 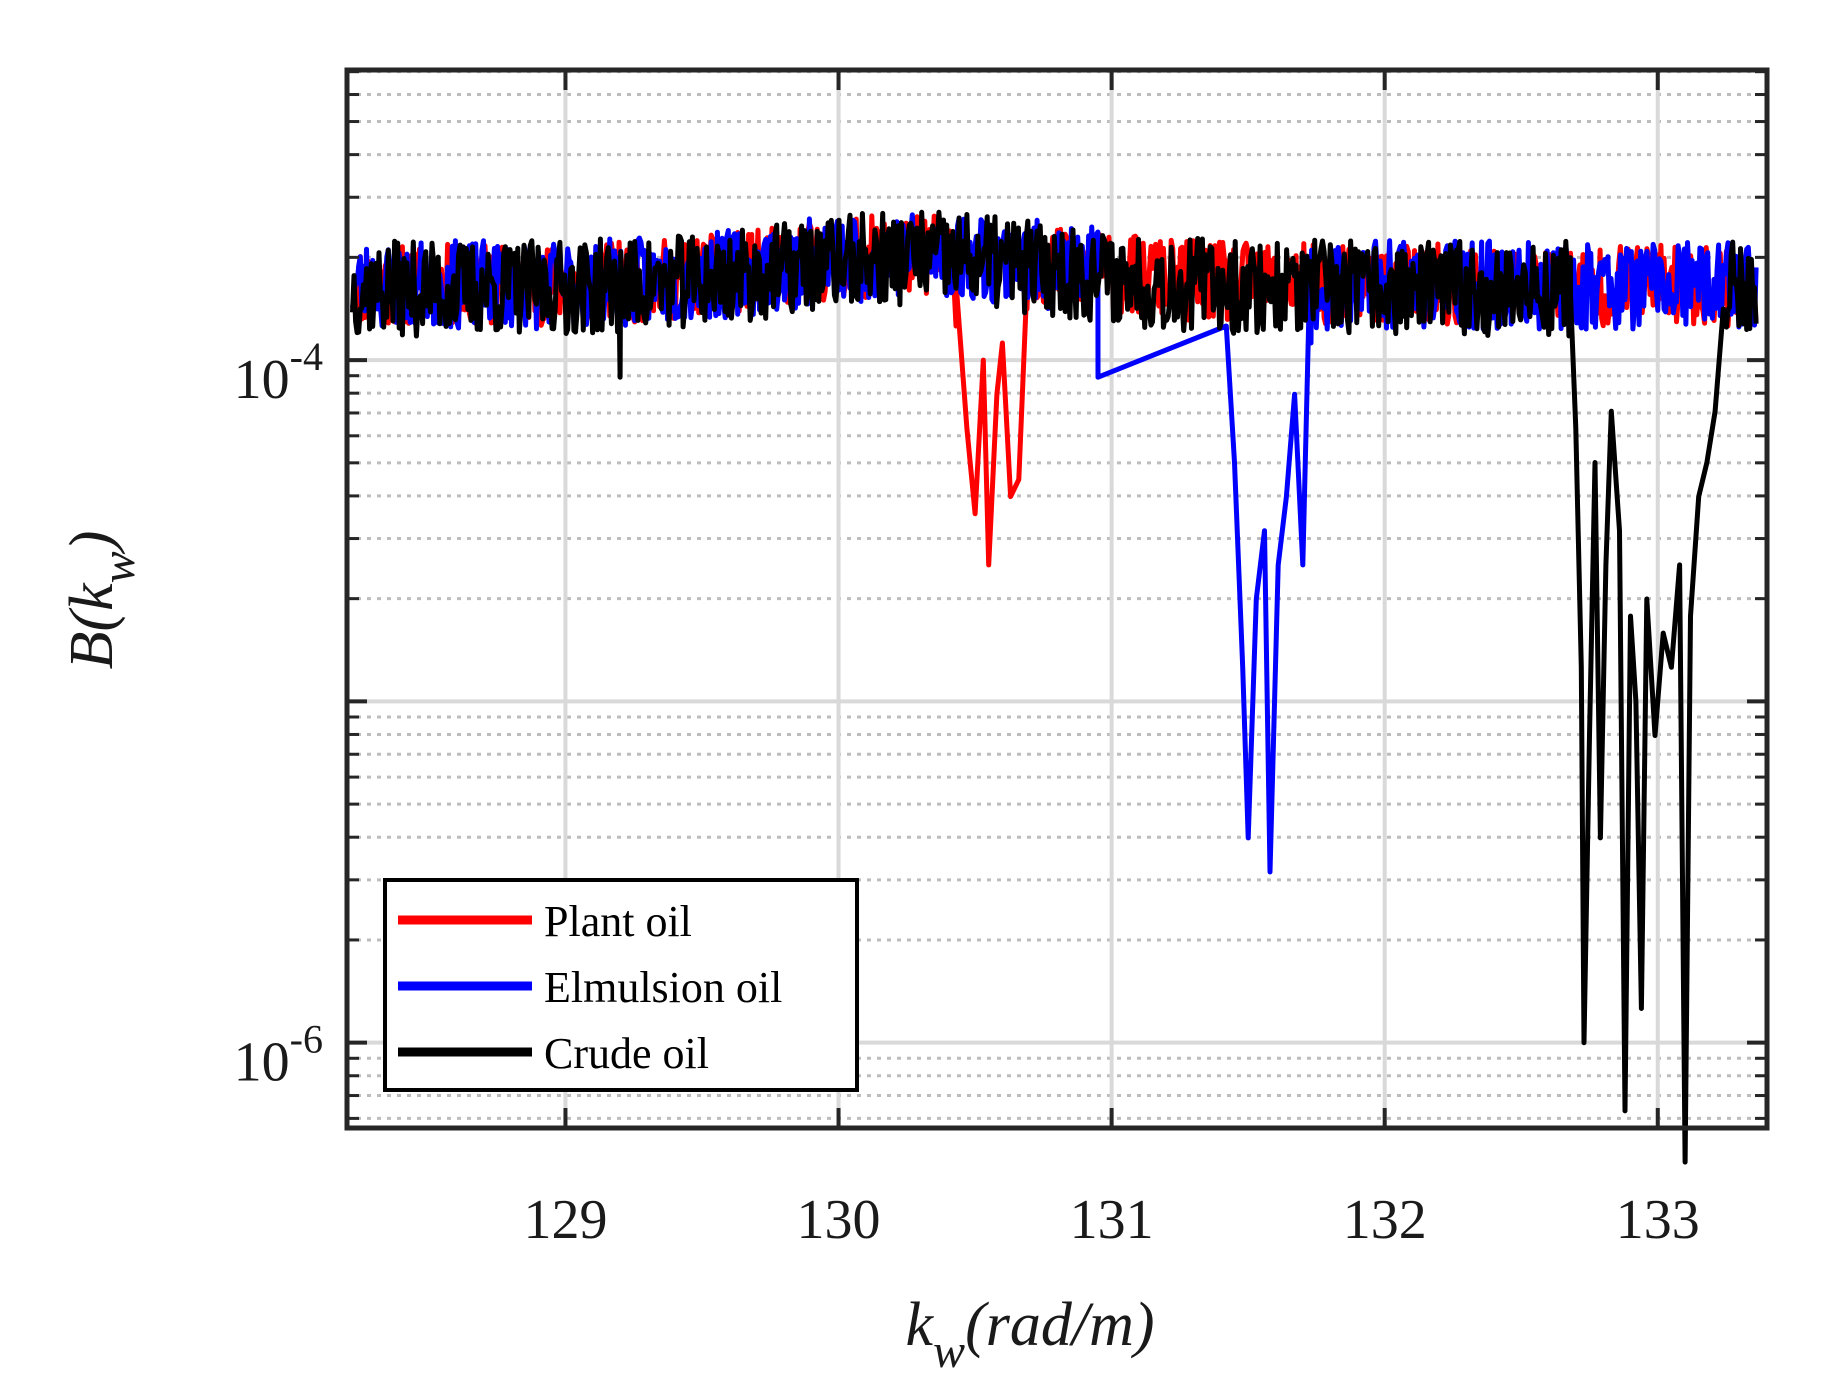 I want to click on y-axis-label-pre: B(k, so click(x=92, y=626).